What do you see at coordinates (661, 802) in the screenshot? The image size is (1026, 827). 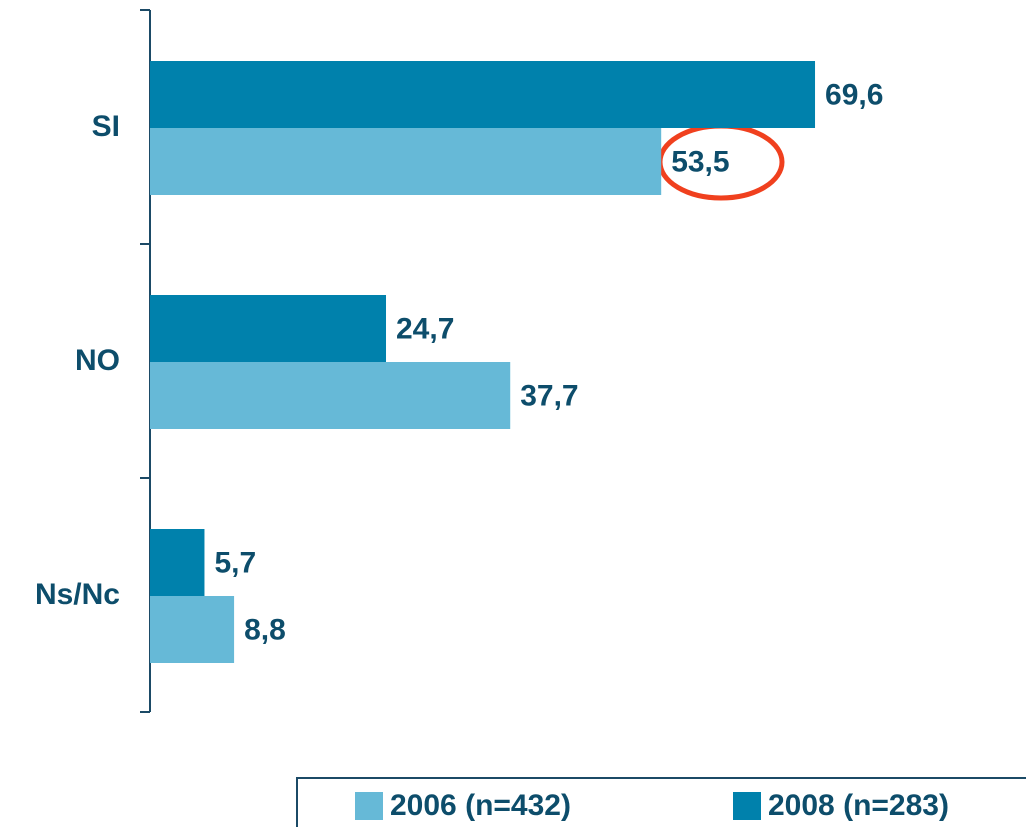 I see `legend-box` at bounding box center [661, 802].